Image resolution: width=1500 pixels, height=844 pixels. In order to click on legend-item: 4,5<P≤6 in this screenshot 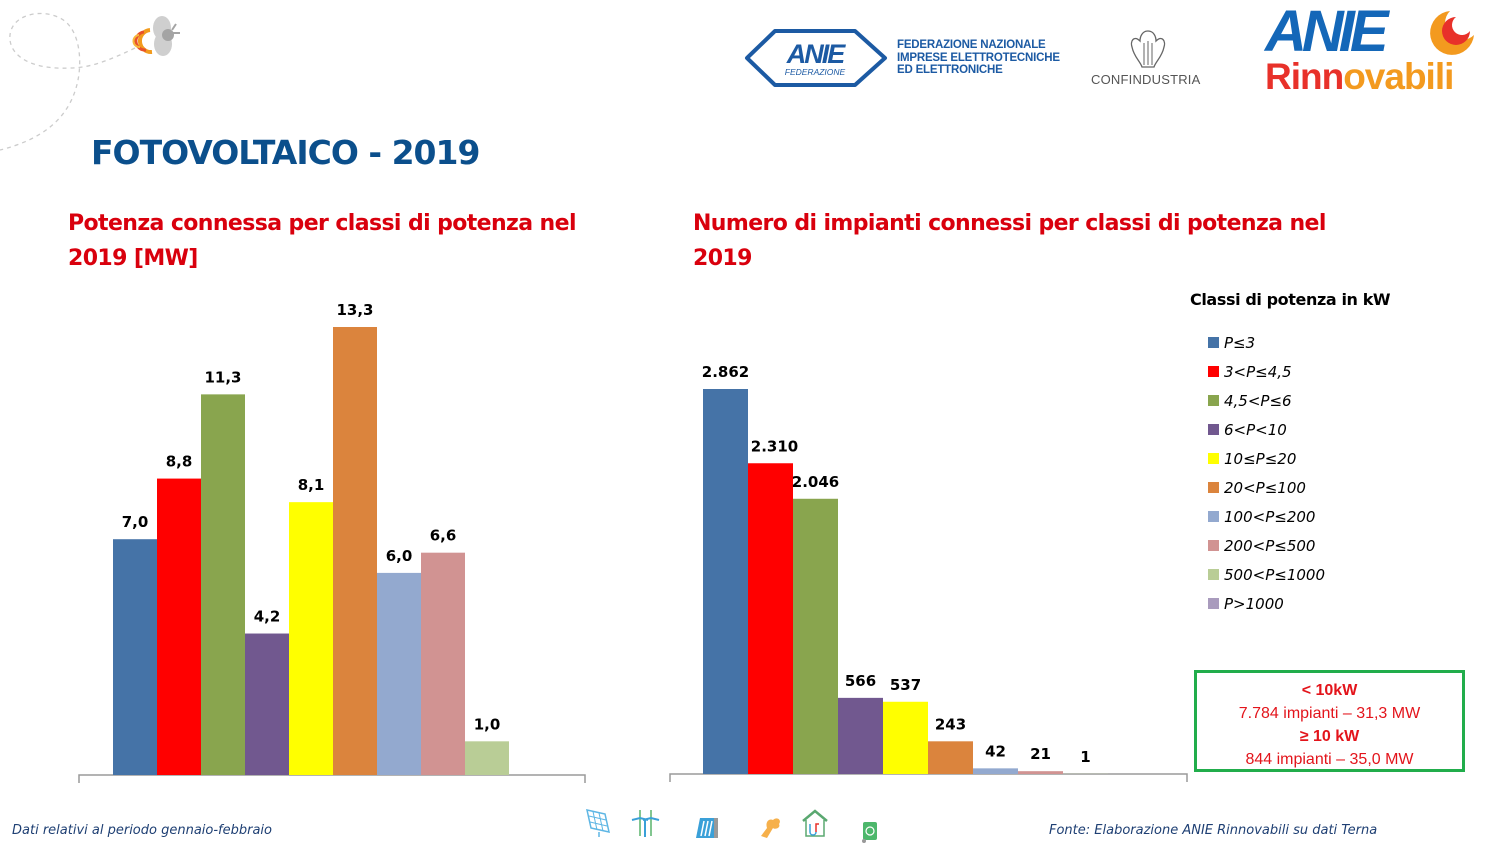, I will do `click(1266, 400)`.